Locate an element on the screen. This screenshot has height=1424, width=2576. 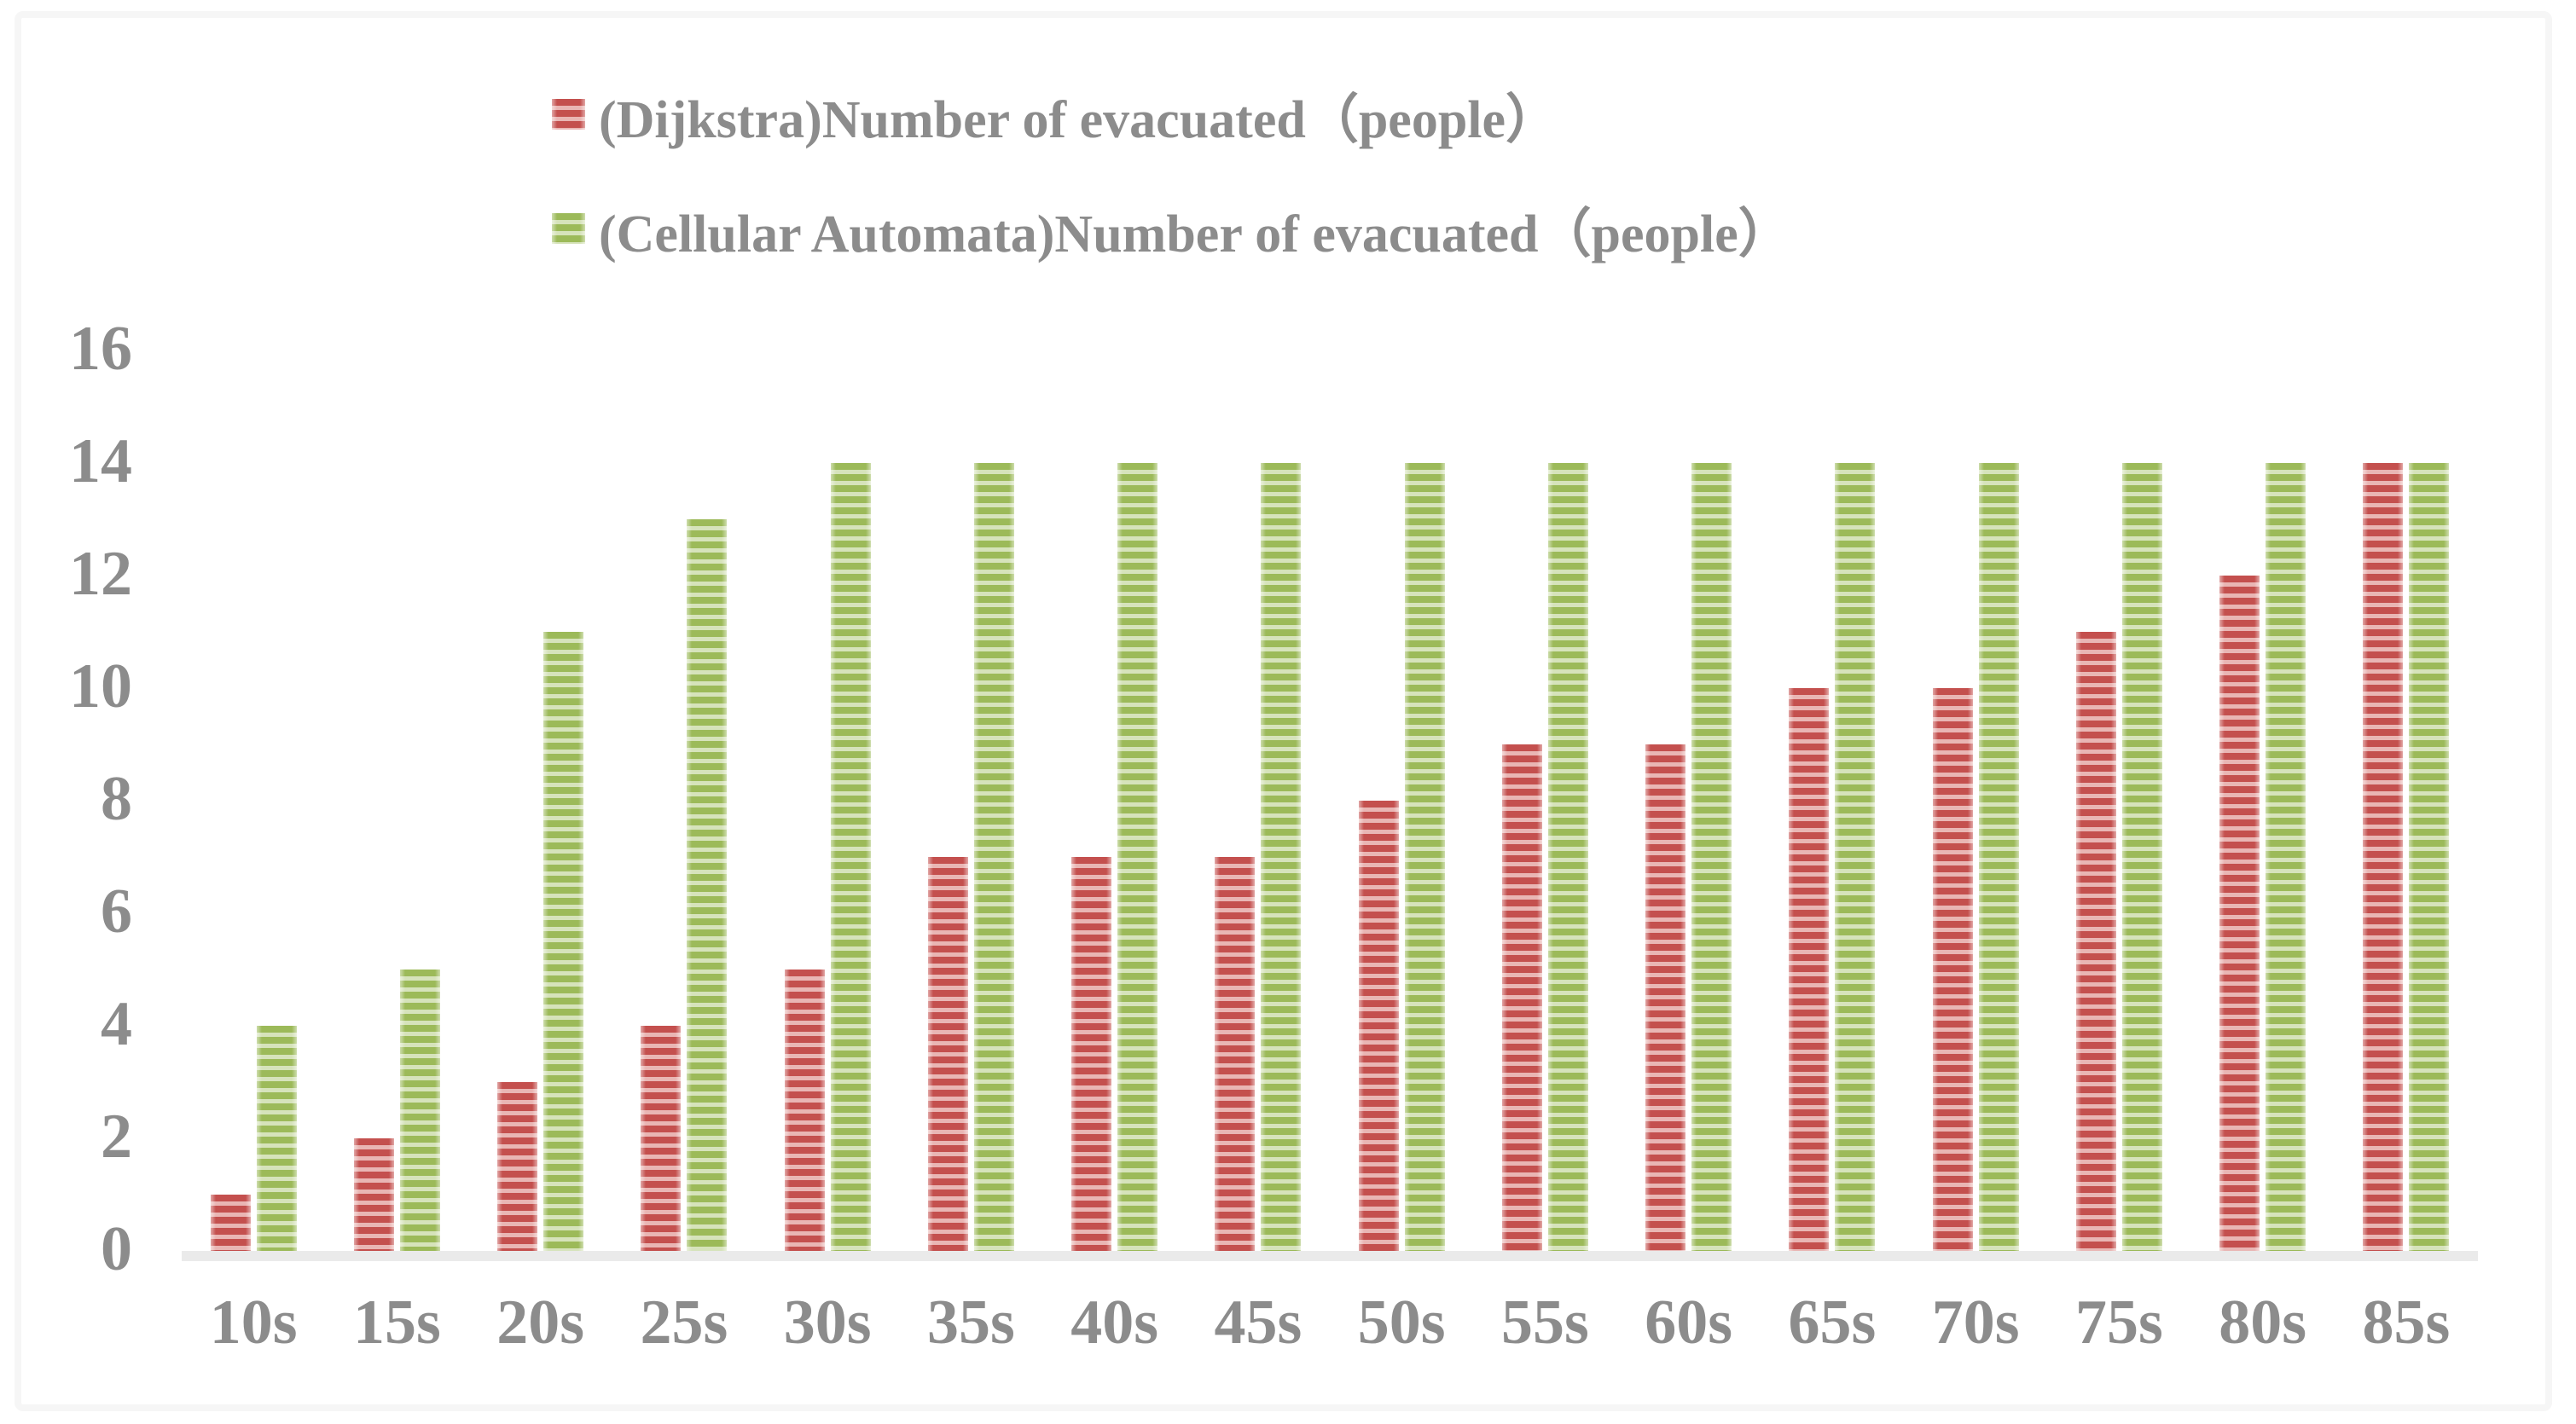
x-tick-label-80s: 80s is located at coordinates (2263, 1322).